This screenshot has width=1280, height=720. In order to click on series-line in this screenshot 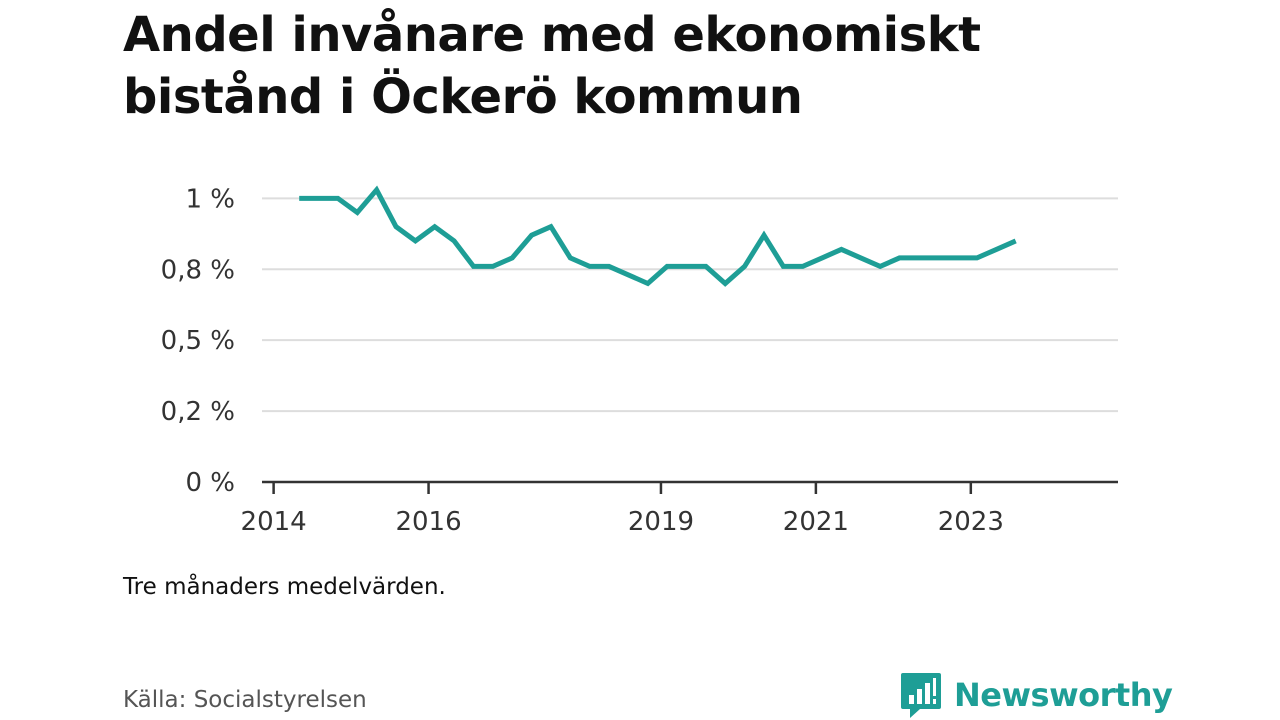, I will do `click(658, 236)`.